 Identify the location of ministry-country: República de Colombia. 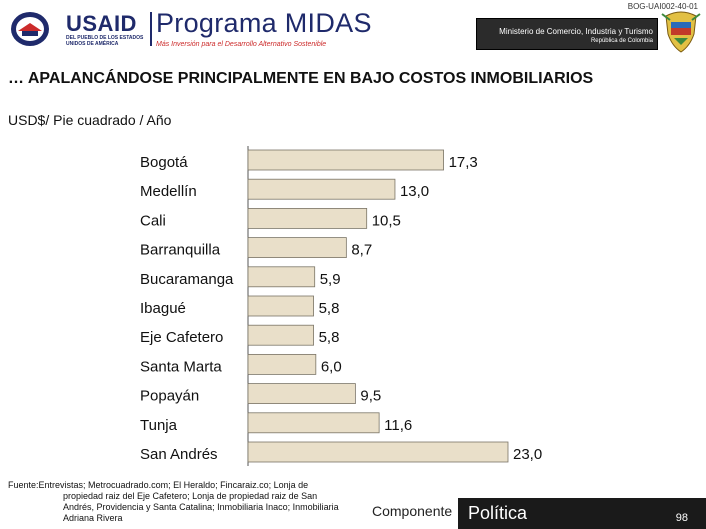
(621, 41).